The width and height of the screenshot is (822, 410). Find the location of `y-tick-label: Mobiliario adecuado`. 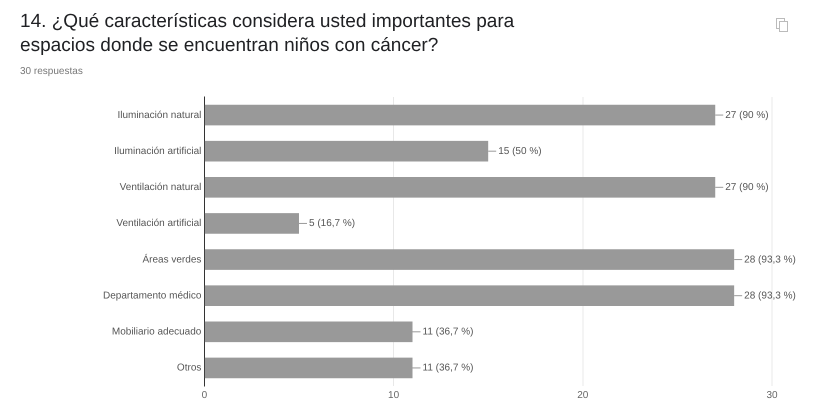

y-tick-label: Mobiliario adecuado is located at coordinates (157, 332).